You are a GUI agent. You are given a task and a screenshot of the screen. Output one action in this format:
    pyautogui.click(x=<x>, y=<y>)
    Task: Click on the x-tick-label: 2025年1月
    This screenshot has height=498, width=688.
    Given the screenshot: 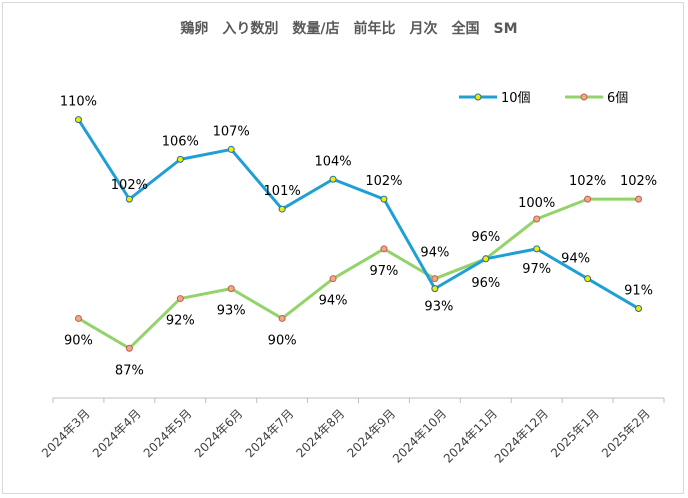 What is the action you would take?
    pyautogui.click(x=575, y=433)
    